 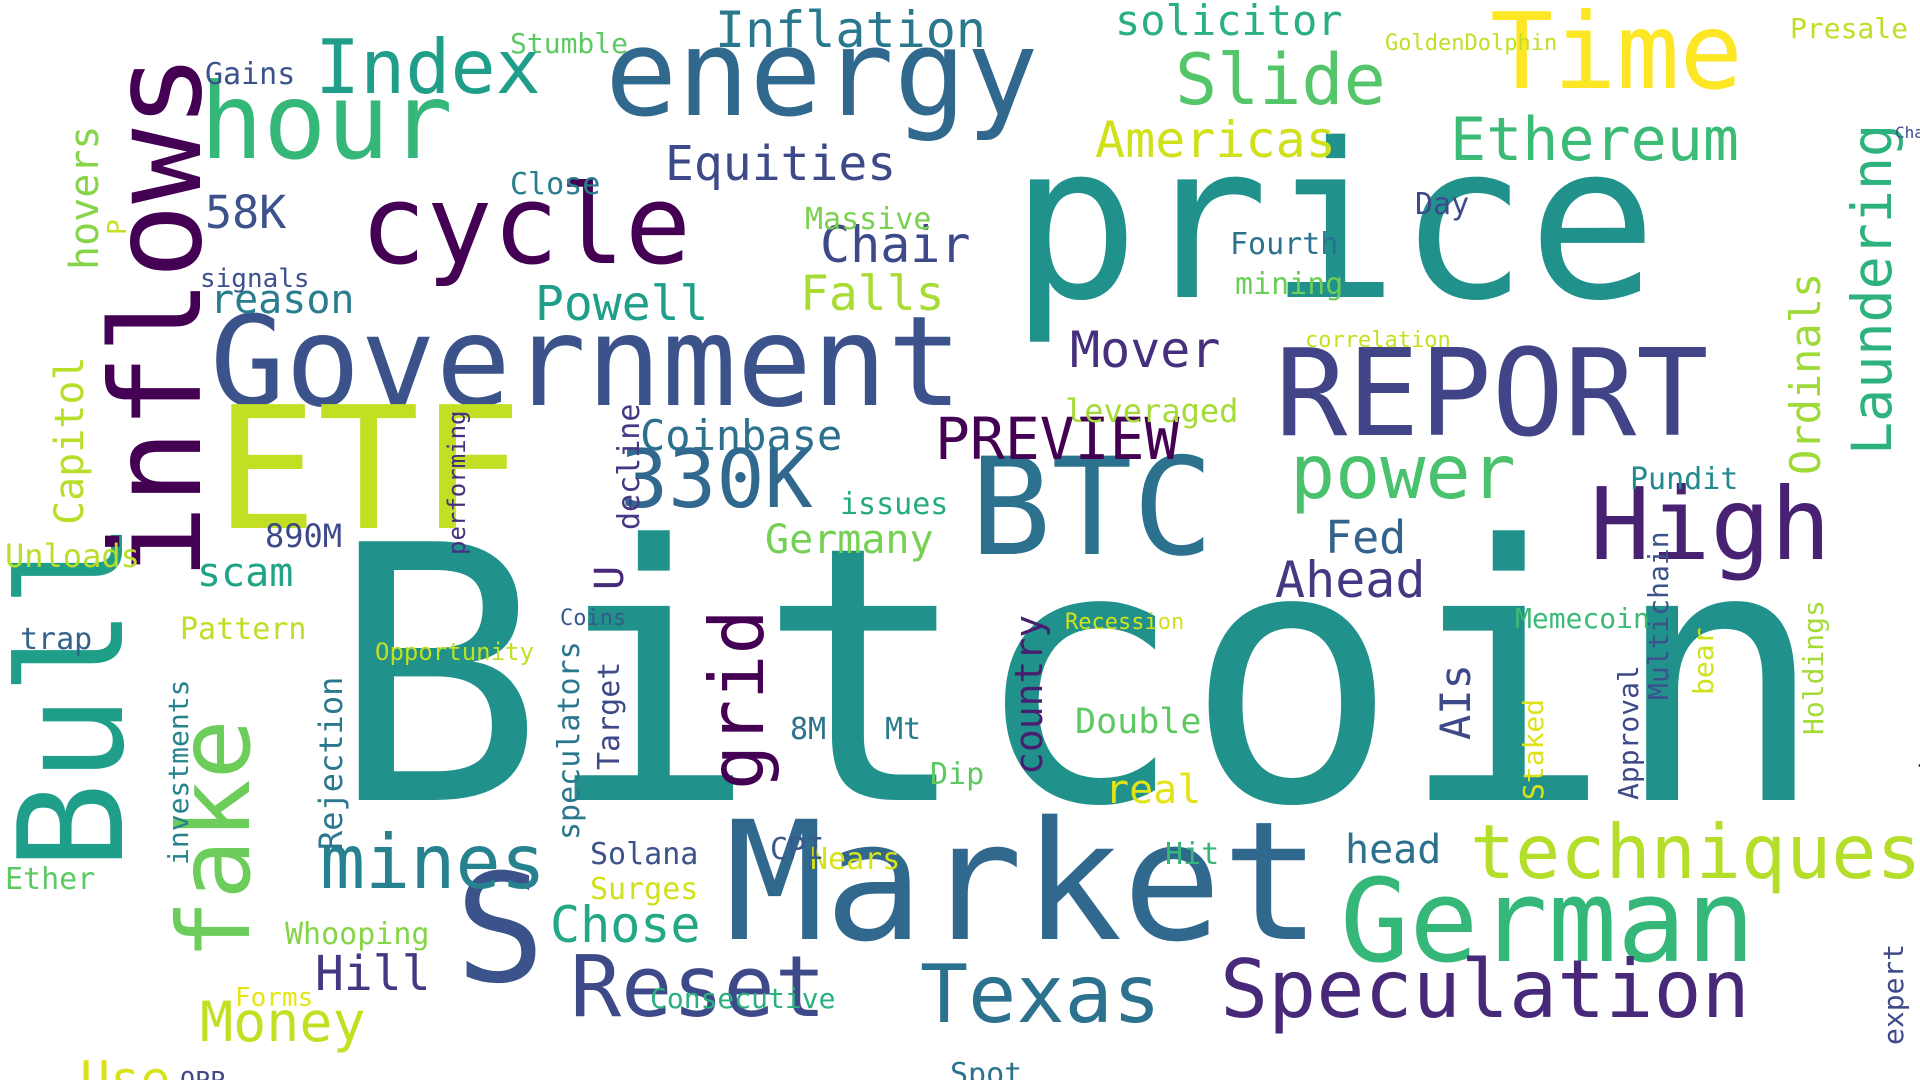 I want to click on word-ether: Ether, so click(x=50, y=879).